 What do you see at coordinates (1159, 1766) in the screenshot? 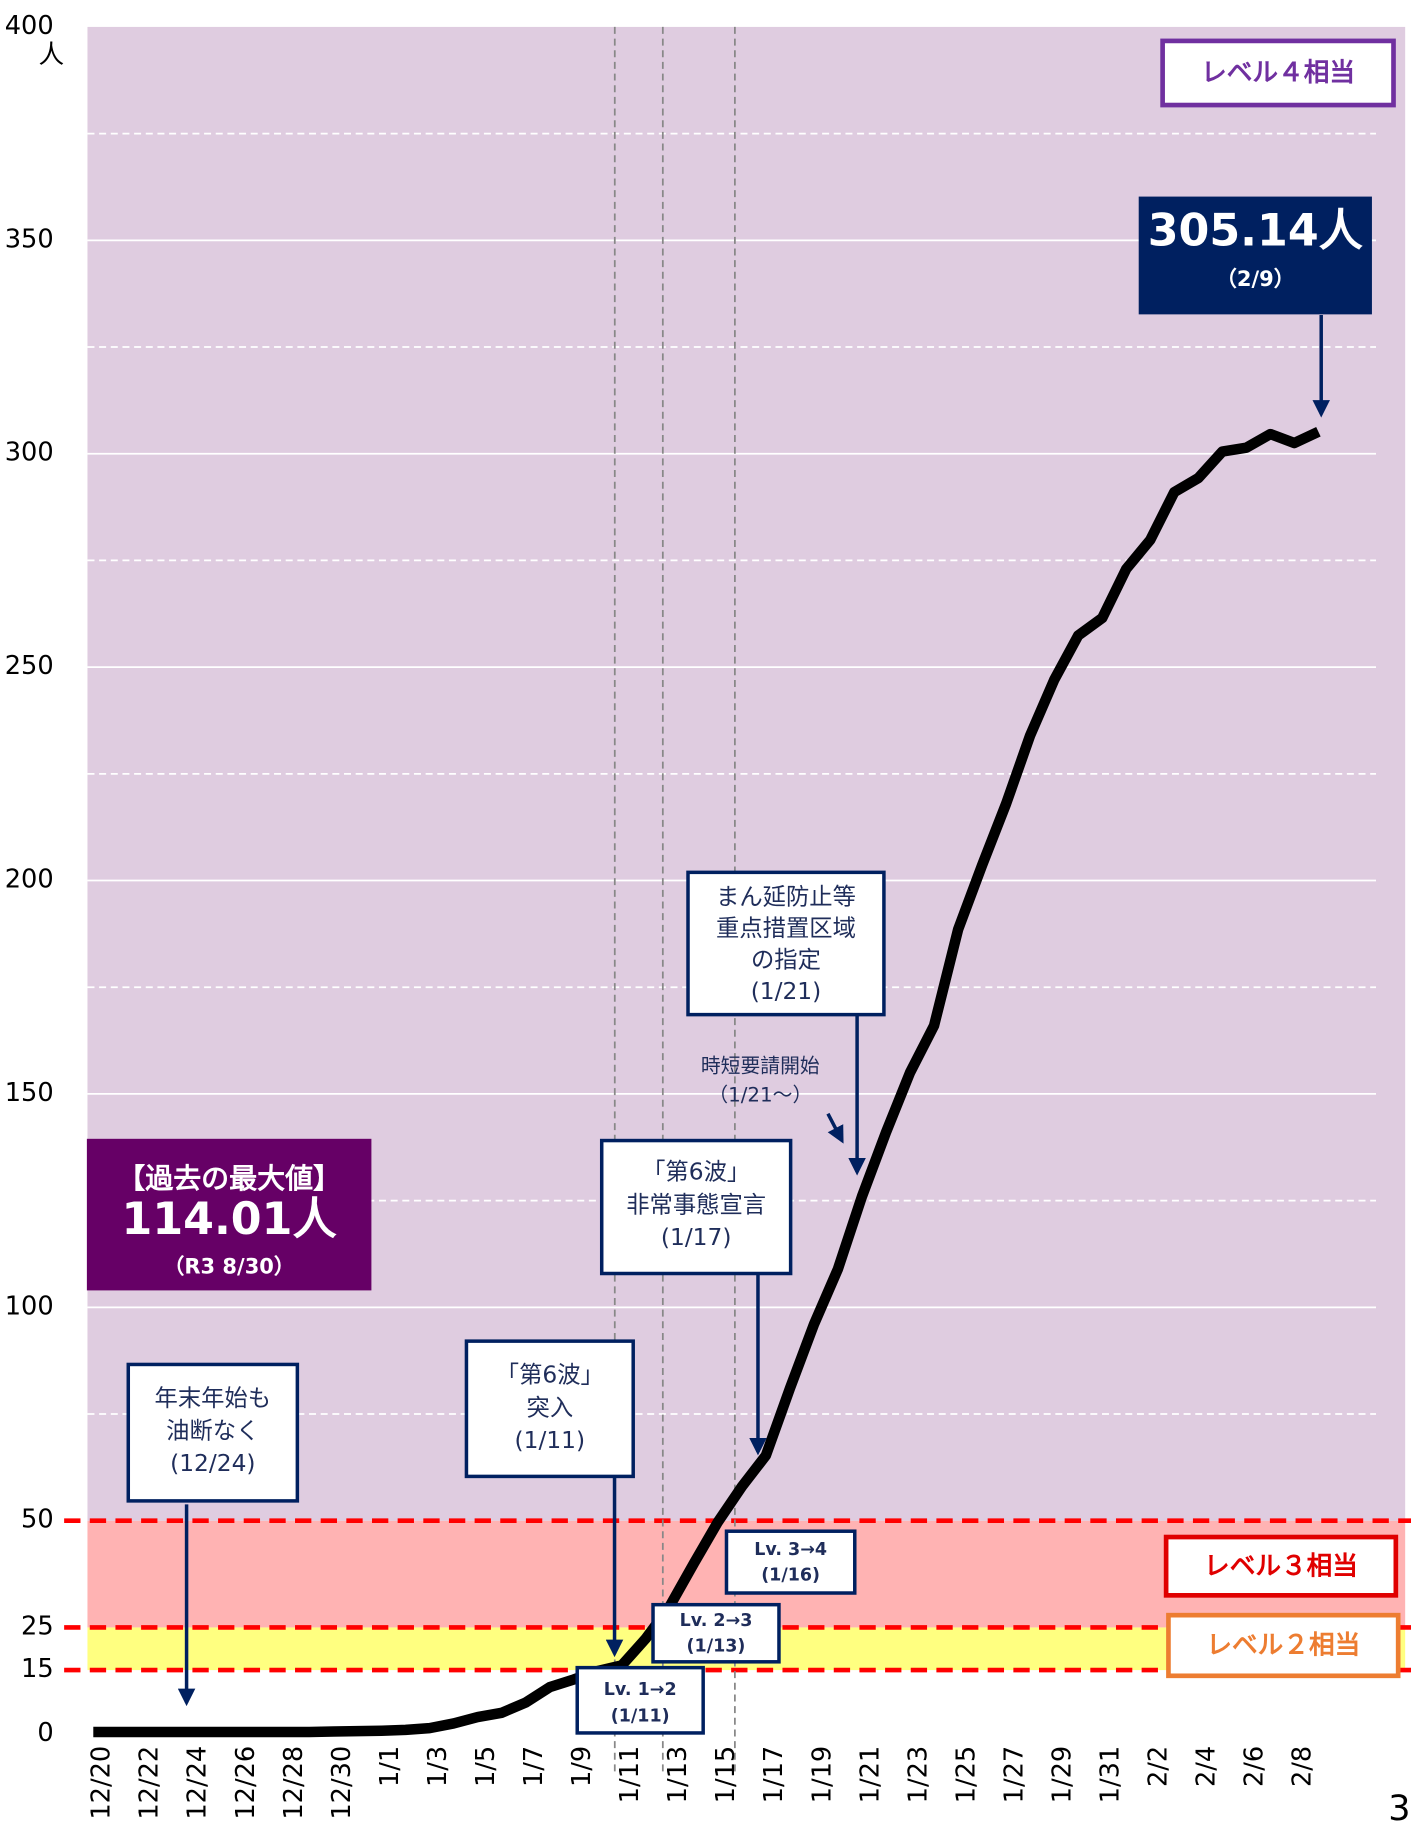
I see `x-tick-label: 2/2` at bounding box center [1159, 1766].